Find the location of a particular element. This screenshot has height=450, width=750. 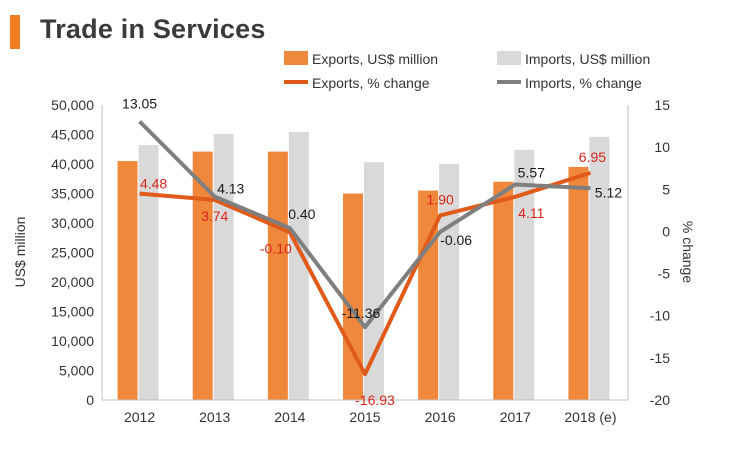

legend-imports-bar-swatch is located at coordinates (509, 58).